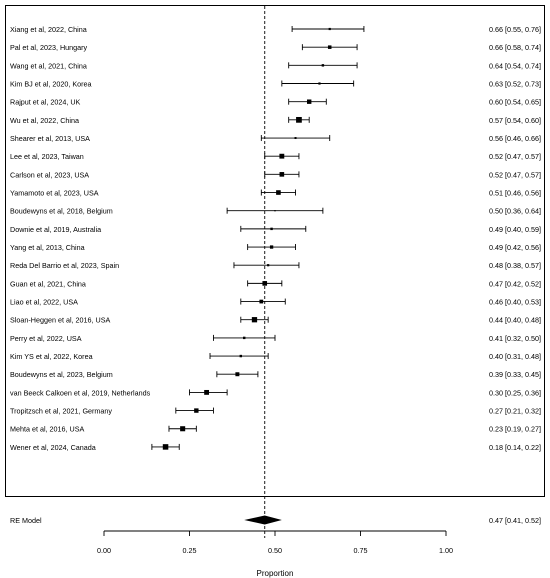 This screenshot has height=578, width=550. I want to click on x-axis-label: Proportion, so click(275, 573).